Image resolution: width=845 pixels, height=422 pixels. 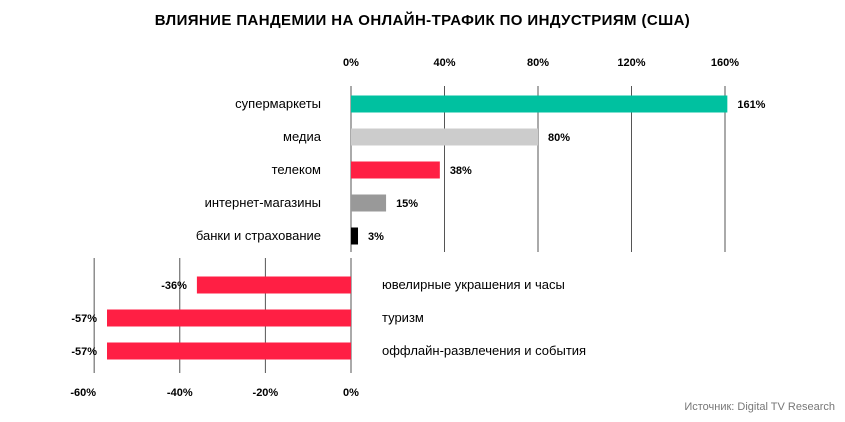 I want to click on category-label: телеком, so click(x=296, y=169).